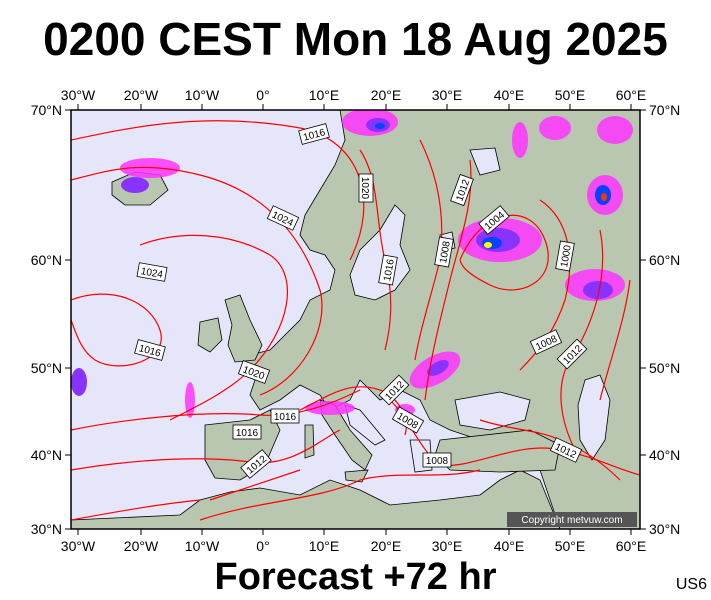 This screenshot has width=711, height=600. I want to click on svg-text: 1024, so click(152, 273).